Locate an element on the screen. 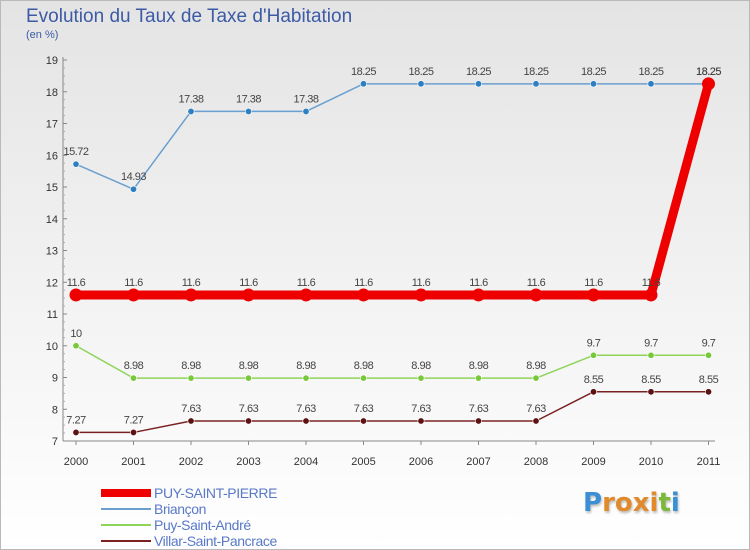 The image size is (750, 550). x-tick-label: 2010 is located at coordinates (651, 462).